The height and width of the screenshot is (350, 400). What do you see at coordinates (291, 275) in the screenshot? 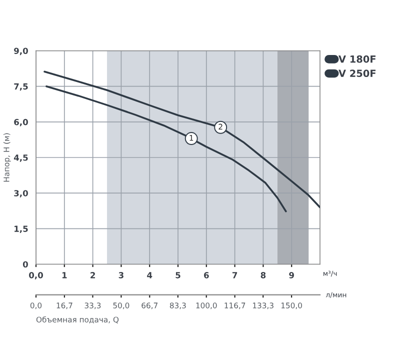
I see `x-tick-label: 9` at bounding box center [291, 275].